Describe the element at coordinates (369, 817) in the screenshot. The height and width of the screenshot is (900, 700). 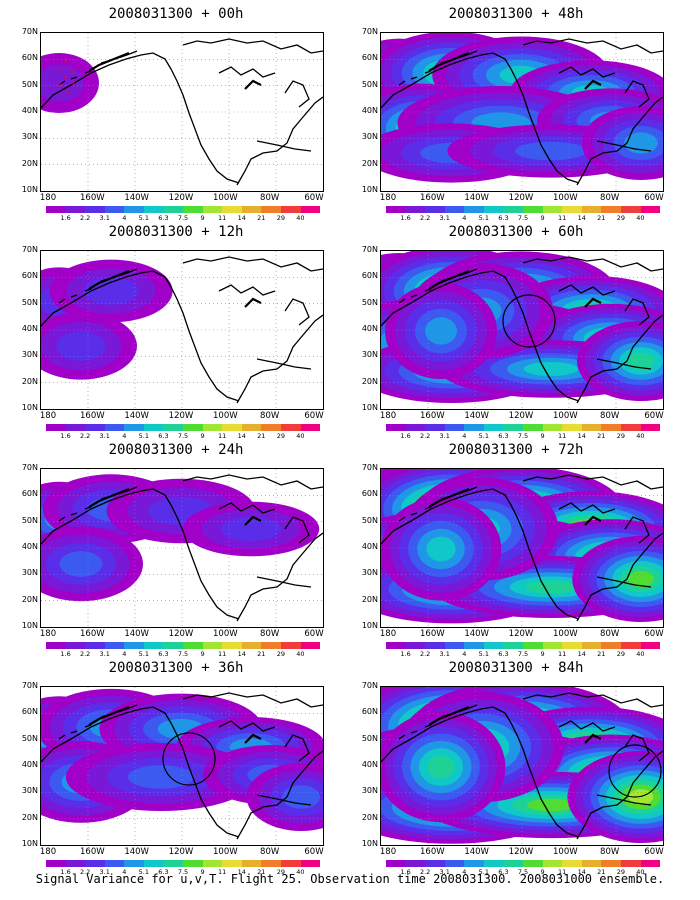
I see `y-tick-label: 20N` at that location.